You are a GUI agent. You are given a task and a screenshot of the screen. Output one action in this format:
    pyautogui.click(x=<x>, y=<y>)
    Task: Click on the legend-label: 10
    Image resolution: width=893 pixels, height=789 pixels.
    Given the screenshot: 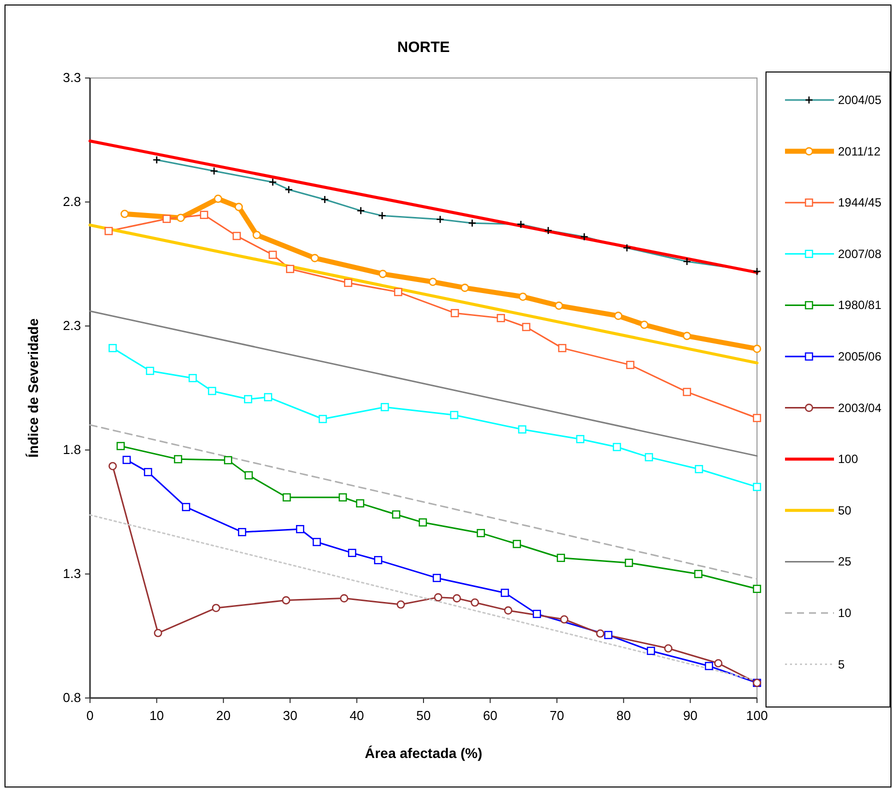 What is the action you would take?
    pyautogui.click(x=845, y=613)
    